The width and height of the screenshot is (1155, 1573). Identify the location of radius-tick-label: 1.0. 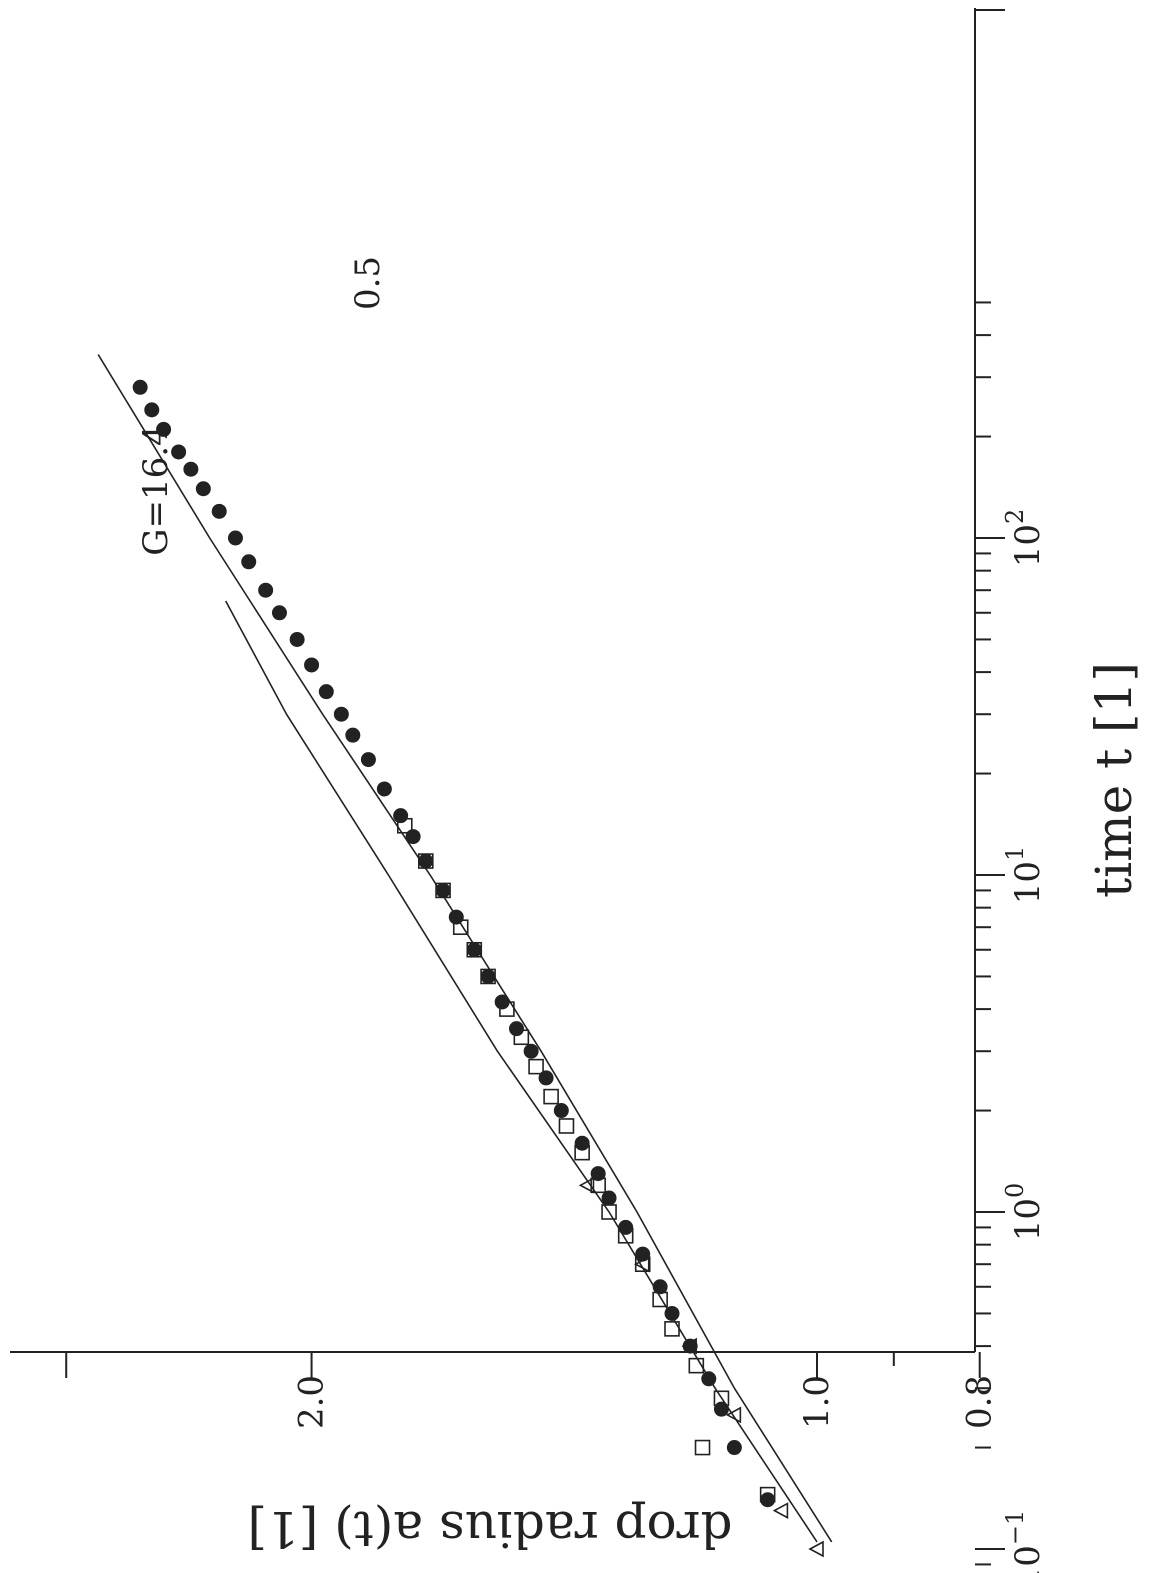
(817, 1402).